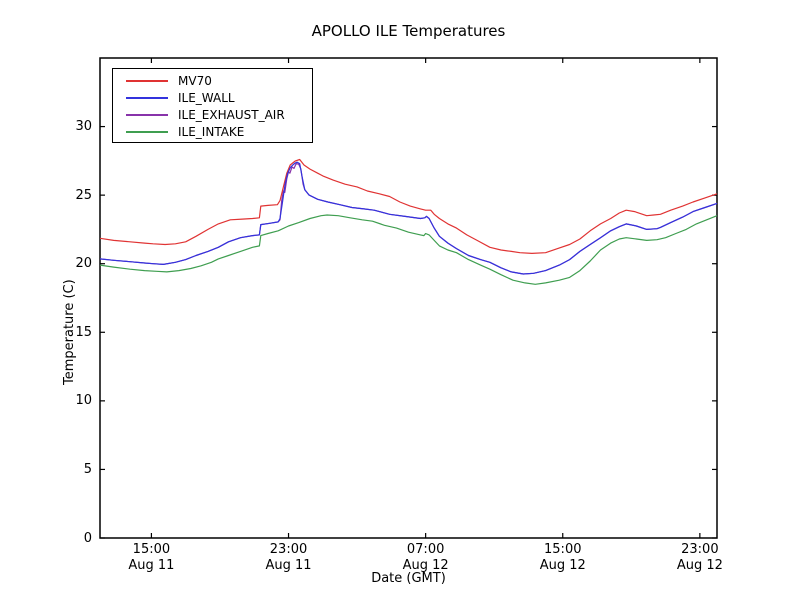 The image size is (800, 600). I want to click on legend-item: ILE_EXHAUST_AIR, so click(212, 114).